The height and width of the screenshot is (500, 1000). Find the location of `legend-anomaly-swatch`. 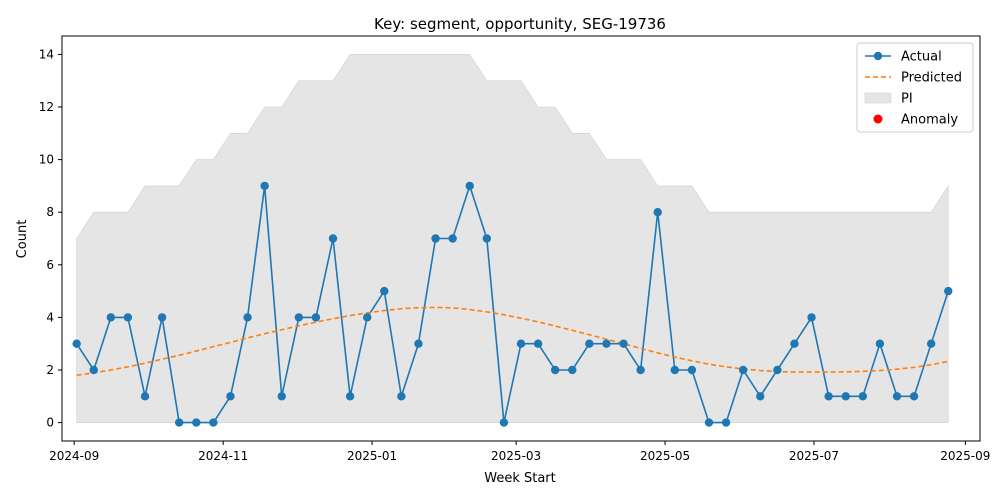

legend-anomaly-swatch is located at coordinates (878, 119).